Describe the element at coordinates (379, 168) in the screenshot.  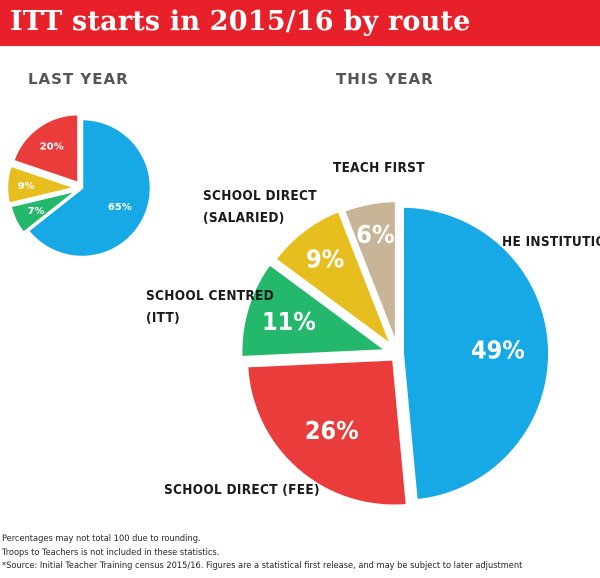
I see `category-label-teach-first: TEACH FIRST` at that location.